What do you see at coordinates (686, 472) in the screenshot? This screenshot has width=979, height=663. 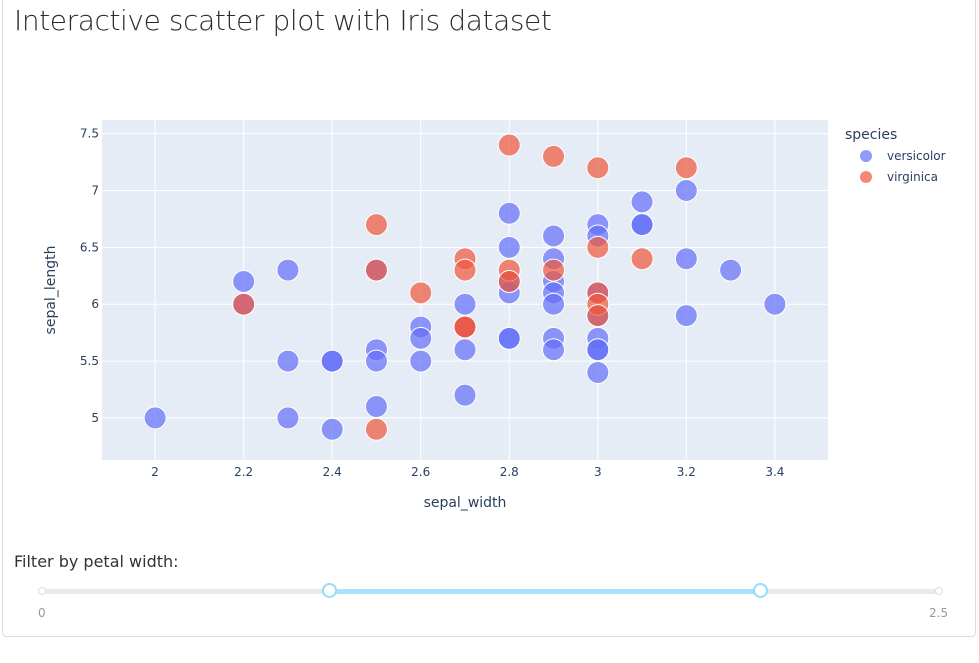 I see `x-tick-label: 3.2` at bounding box center [686, 472].